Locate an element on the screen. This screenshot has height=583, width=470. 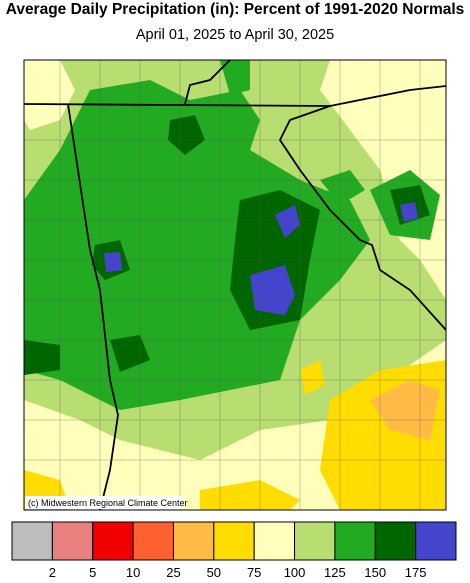
legend-label: 50 is located at coordinates (214, 572).